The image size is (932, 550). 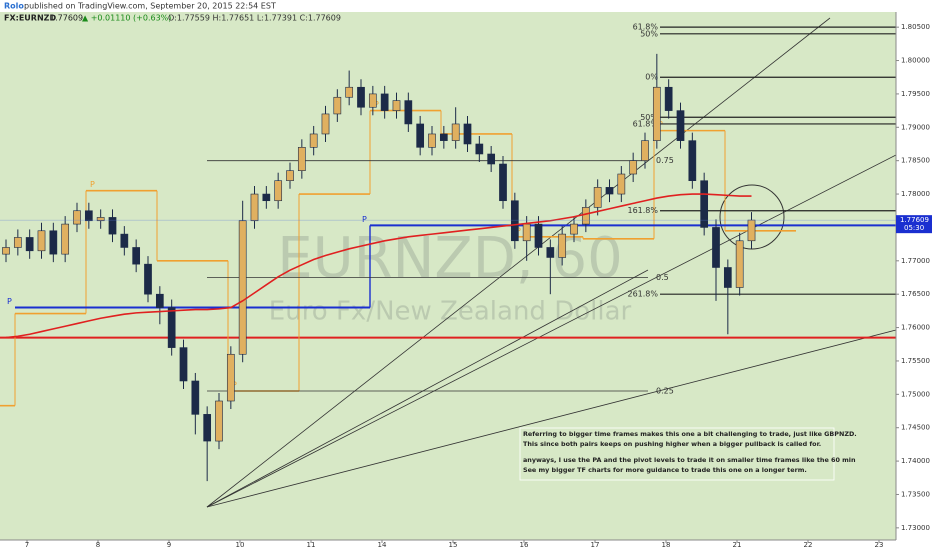 What do you see at coordinates (915, 294) in the screenshot?
I see `y-tick-label: 1.76500` at bounding box center [915, 294].